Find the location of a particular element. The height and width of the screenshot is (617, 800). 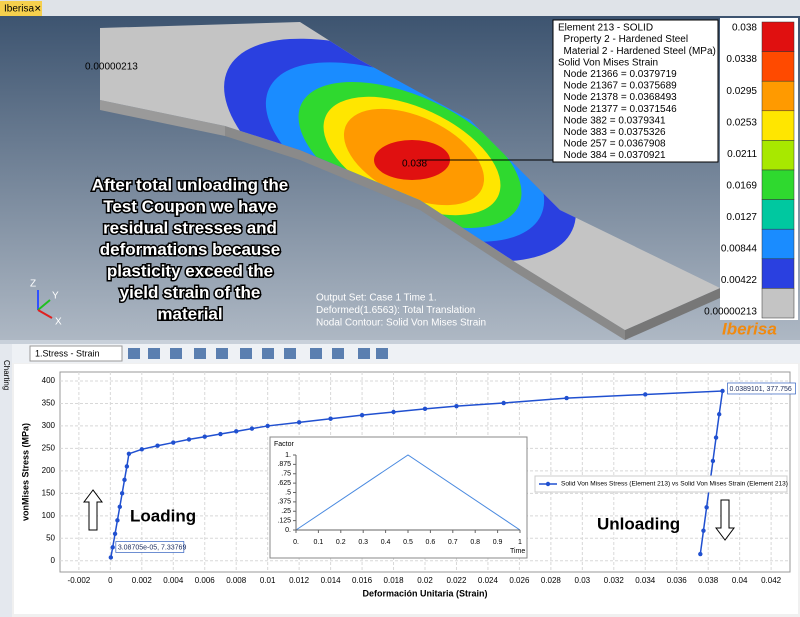

info-line: Node 383 = 0.0375326 is located at coordinates (612, 132).